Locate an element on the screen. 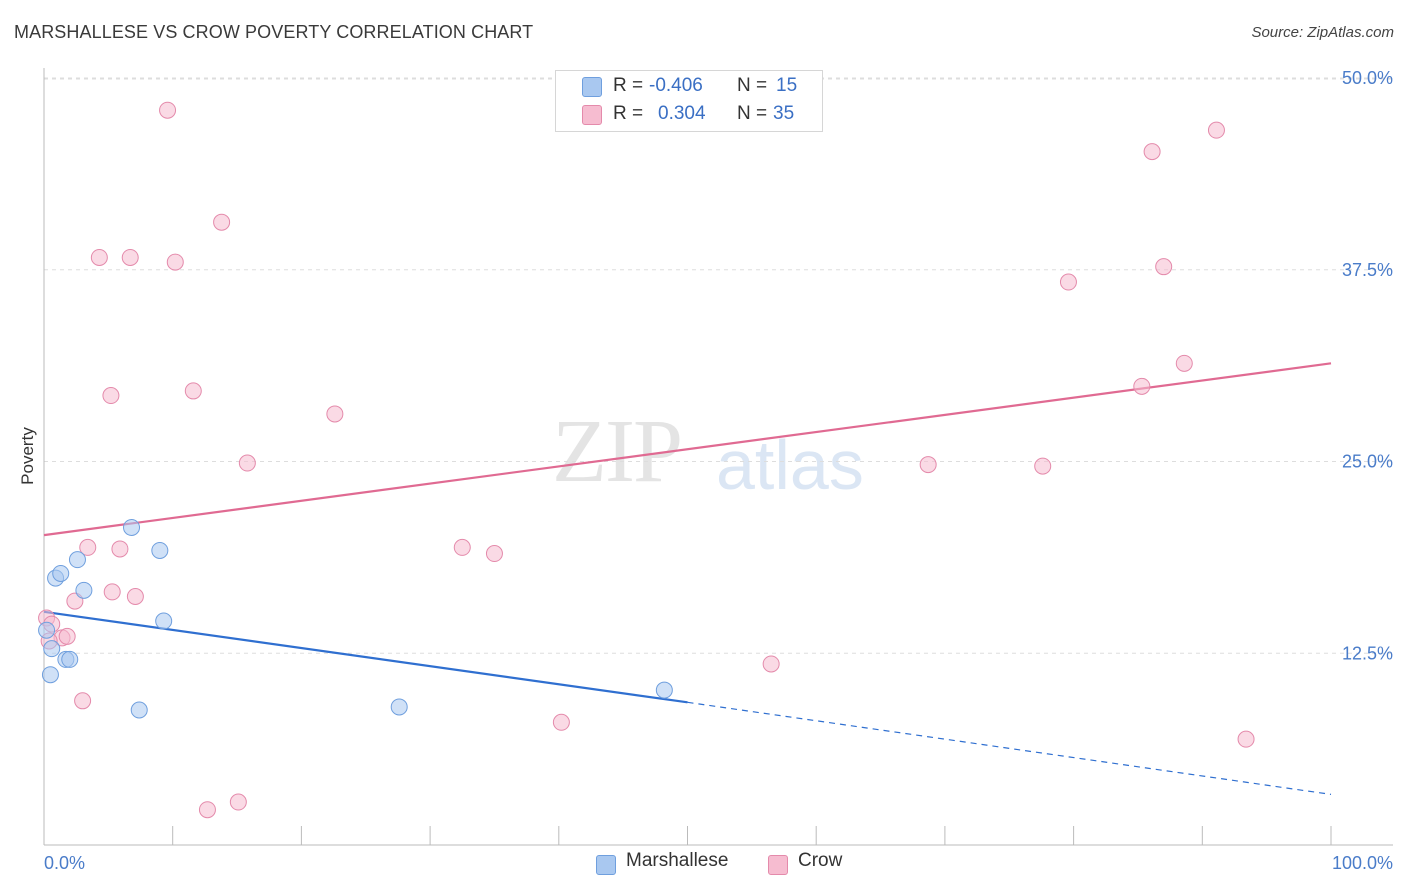 This screenshot has width=1406, height=892. crow-swatch is located at coordinates (592, 115).